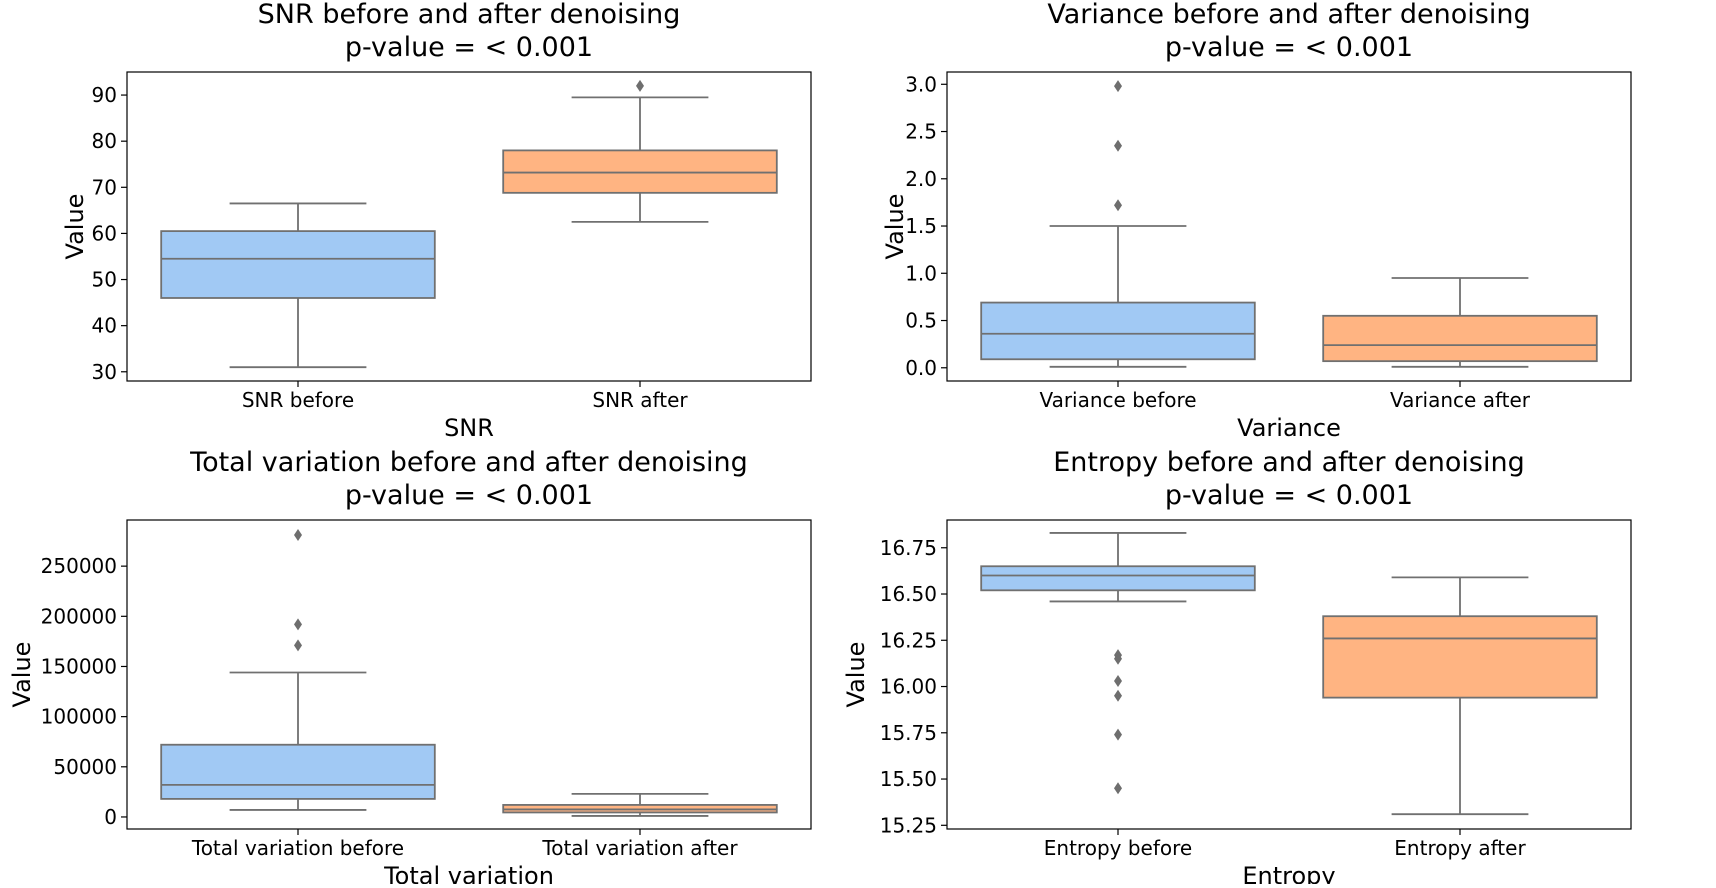 Image resolution: width=1716 pixels, height=888 pixels. Describe the element at coordinates (1288, 15) in the screenshot. I see `chart-title: Variance before and after denoising` at that location.